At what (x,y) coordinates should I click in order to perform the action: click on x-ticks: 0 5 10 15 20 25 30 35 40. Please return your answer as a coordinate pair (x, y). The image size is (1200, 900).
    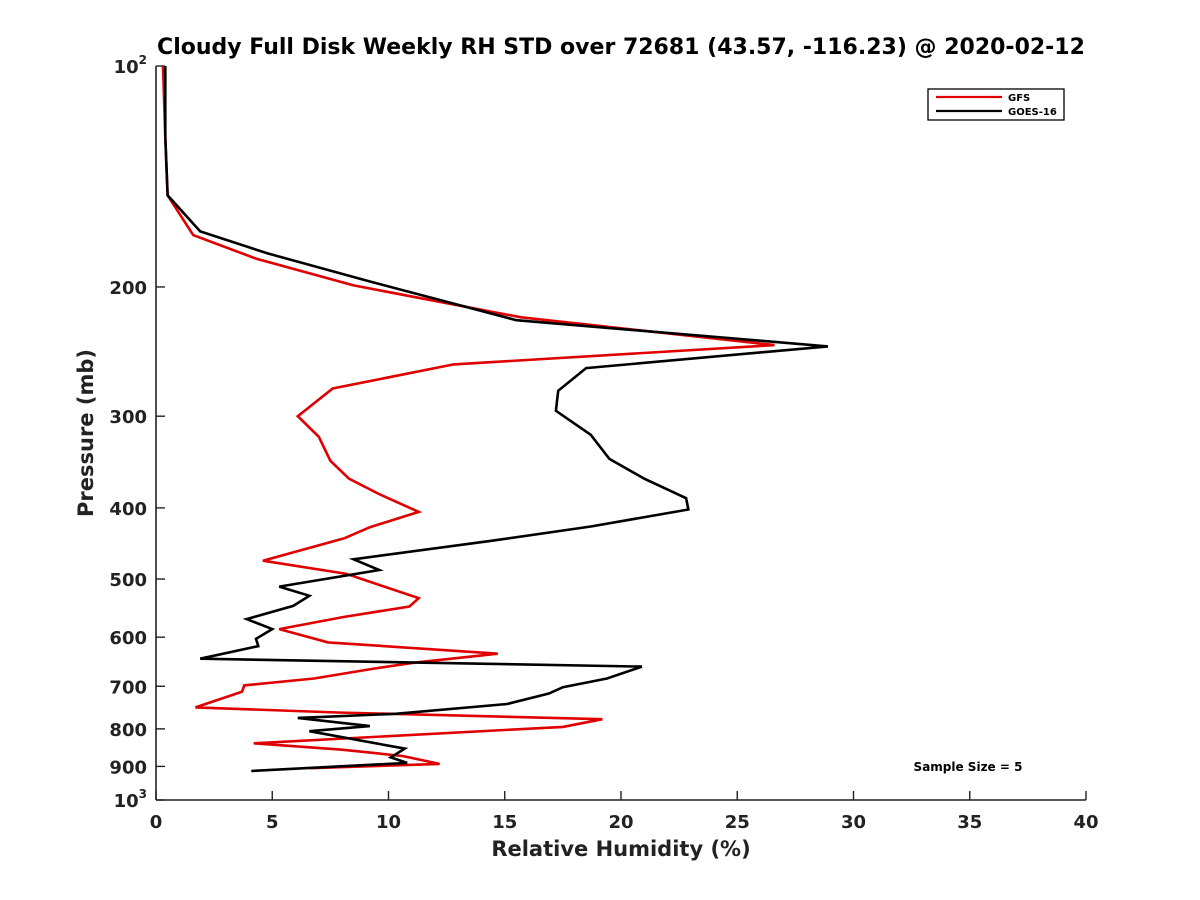
    Looking at the image, I should click on (624, 812).